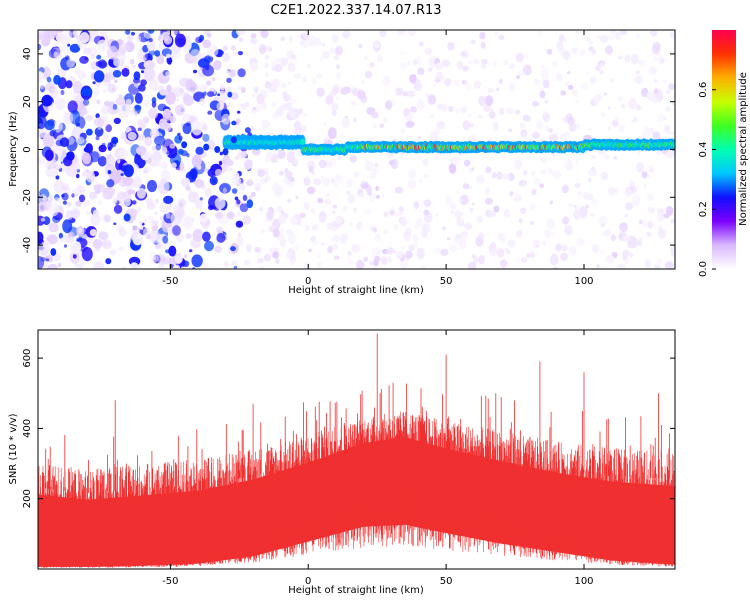 This screenshot has height=600, width=750. Describe the element at coordinates (13, 448) in the screenshot. I see `snr-y-label: SNR (10 * v/v)` at that location.